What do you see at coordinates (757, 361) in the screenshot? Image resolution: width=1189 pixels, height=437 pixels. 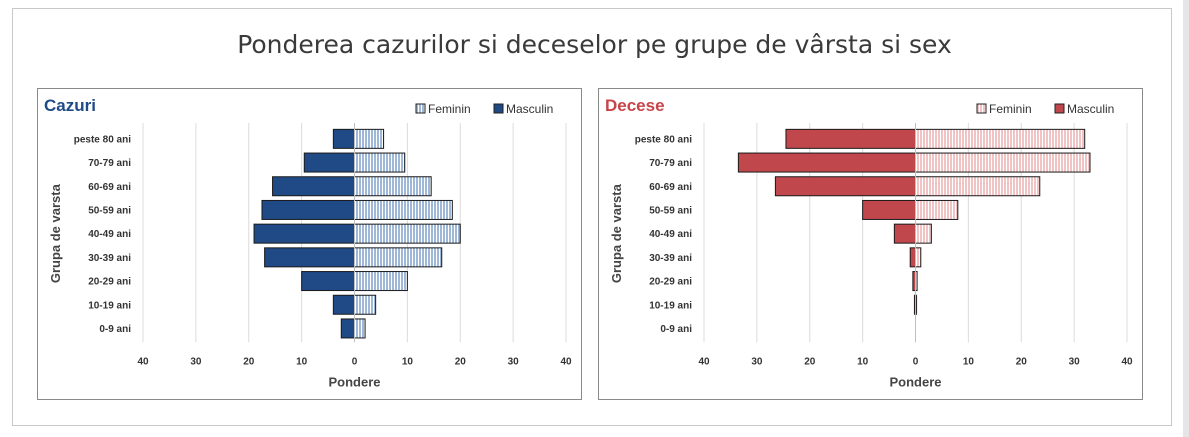 I see `decese-xtick-1: 30` at bounding box center [757, 361].